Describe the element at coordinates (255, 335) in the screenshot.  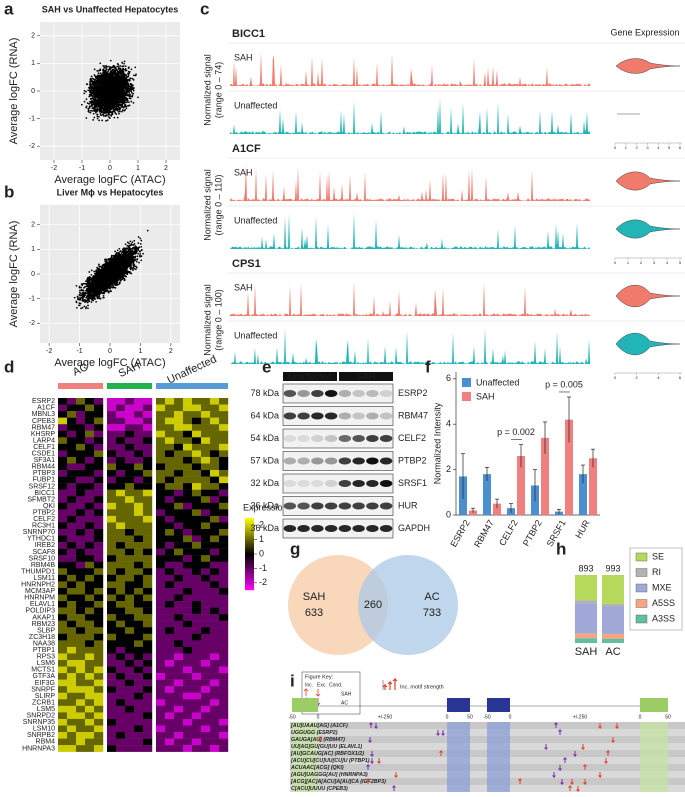
I see `condition-label: Unaffected` at that location.